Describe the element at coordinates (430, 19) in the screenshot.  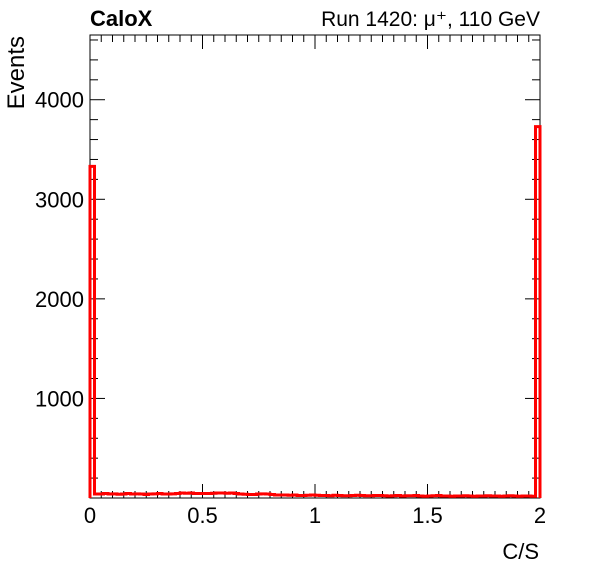
I see `run-label: Run 1420: μ⁺, 110 GeV` at that location.